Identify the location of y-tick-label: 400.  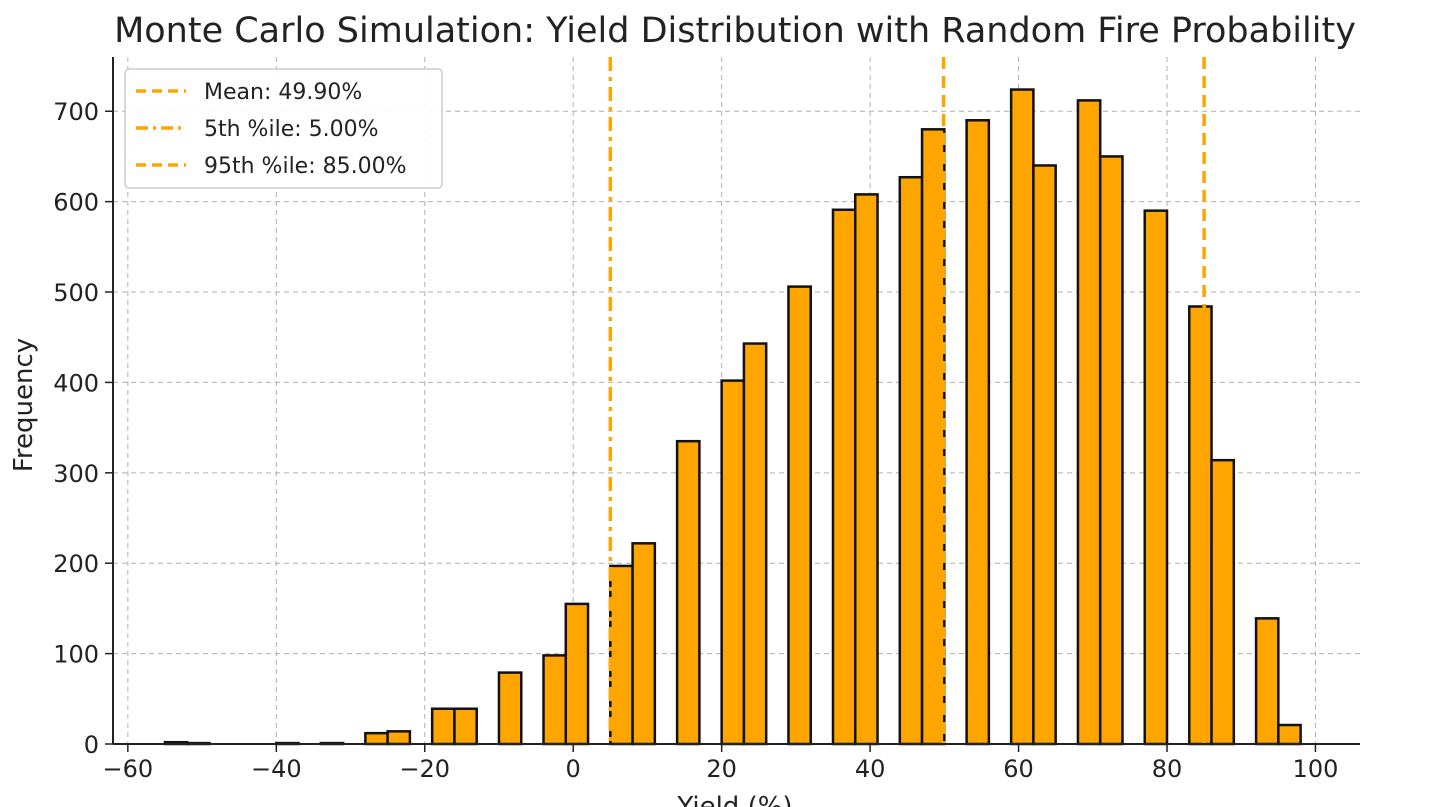
(76, 383).